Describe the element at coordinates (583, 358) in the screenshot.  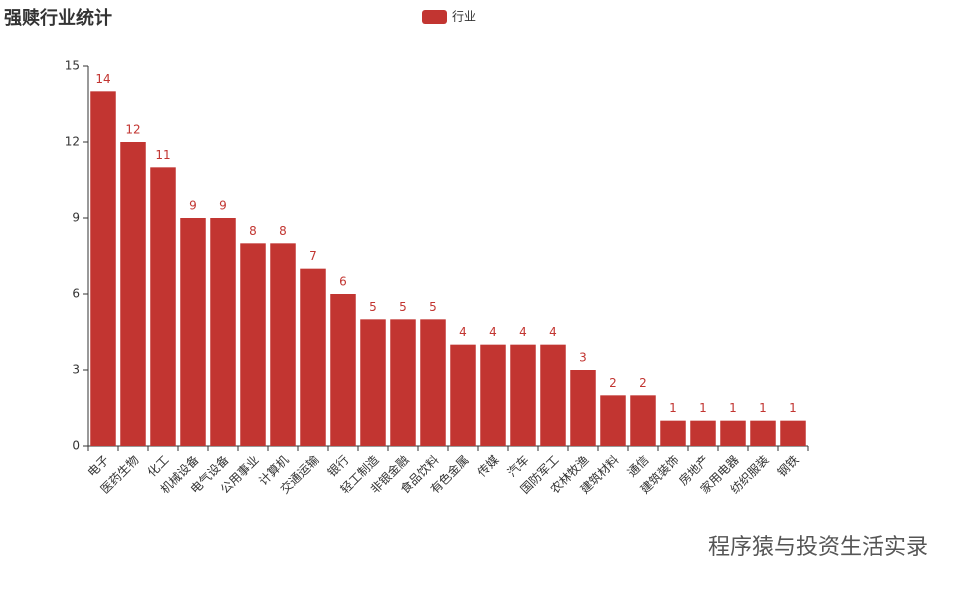
I see `data-label: 3` at that location.